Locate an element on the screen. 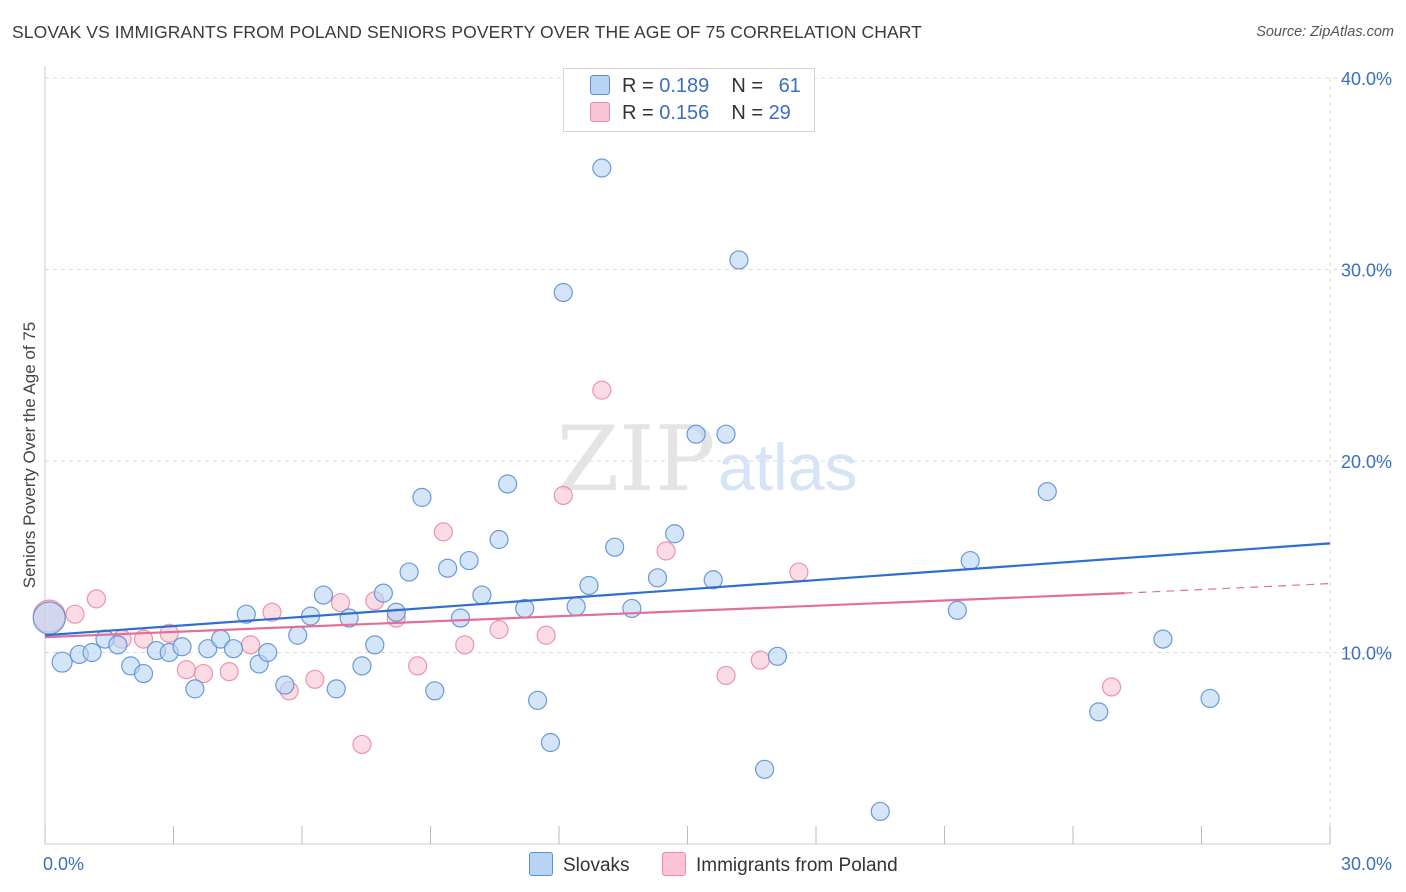  watermark-atlas: atlas is located at coordinates (787, 467).